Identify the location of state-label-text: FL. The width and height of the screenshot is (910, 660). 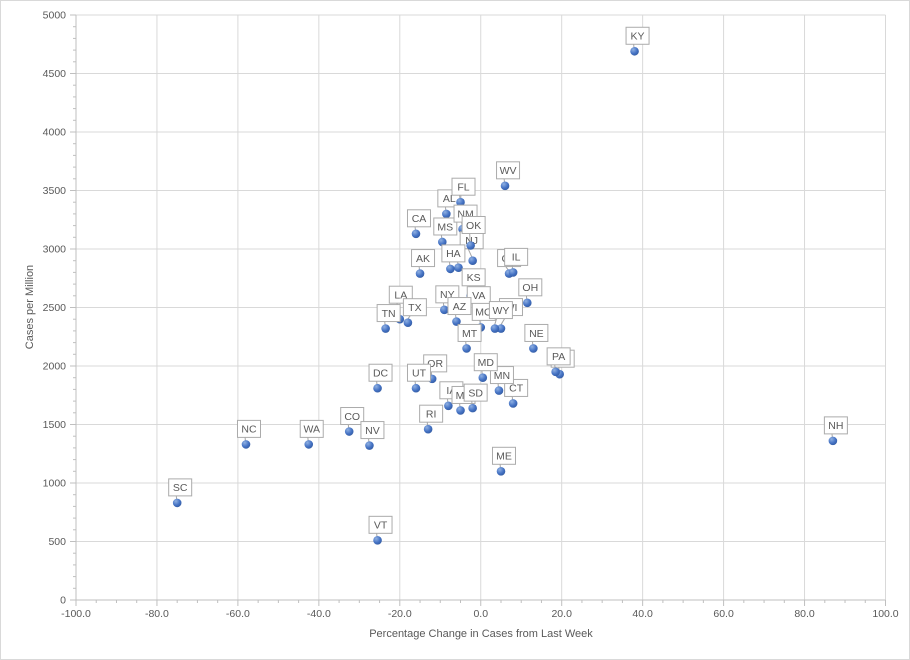
(463, 188).